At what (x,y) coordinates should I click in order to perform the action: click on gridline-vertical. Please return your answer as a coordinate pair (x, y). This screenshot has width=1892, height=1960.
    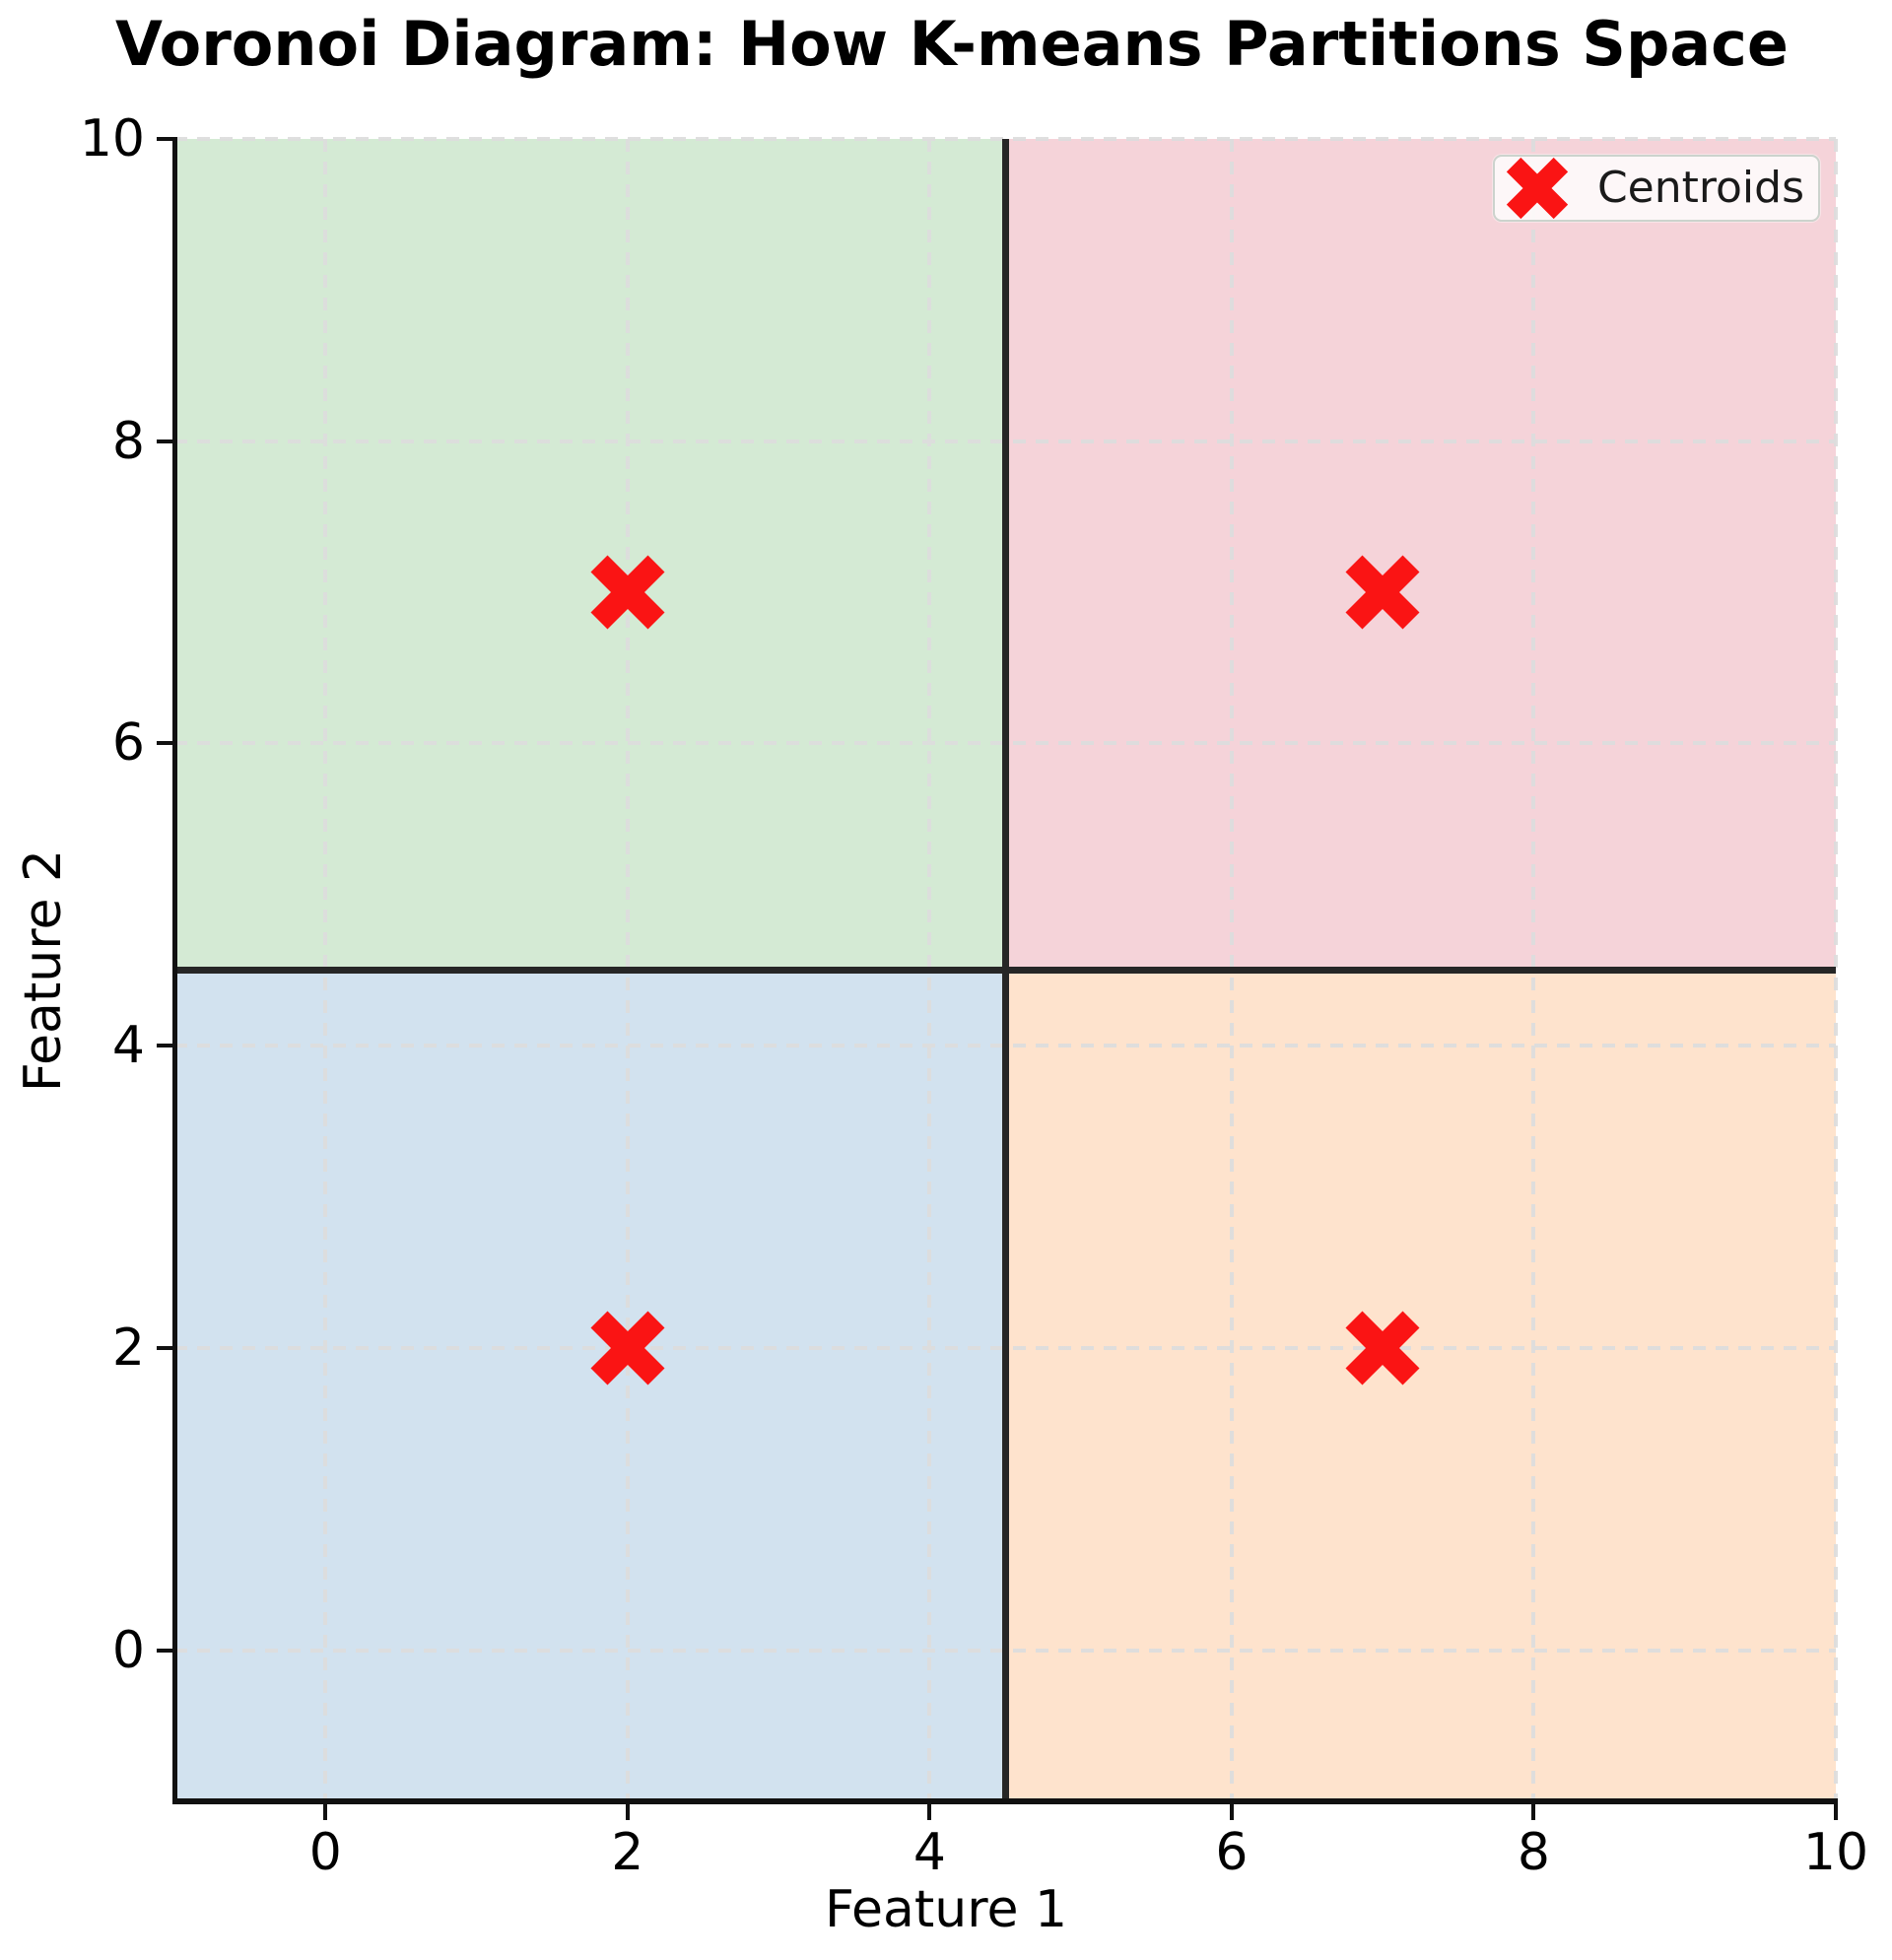
    Looking at the image, I should click on (1836, 970).